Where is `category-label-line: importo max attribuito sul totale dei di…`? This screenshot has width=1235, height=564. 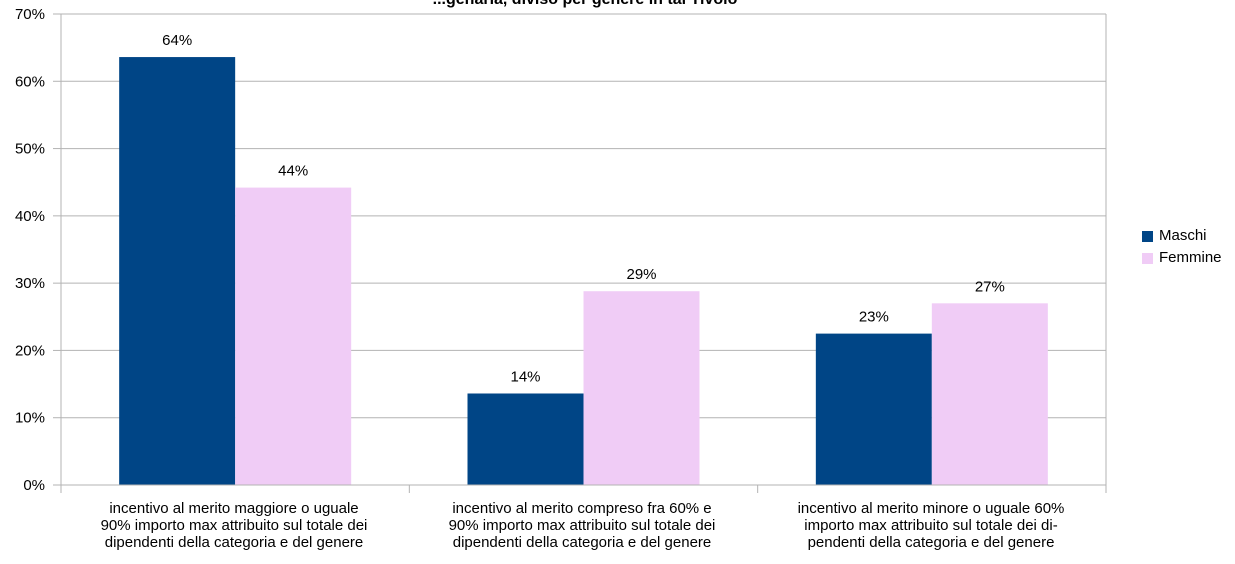 category-label-line: importo max attribuito sul totale dei di… is located at coordinates (931, 525).